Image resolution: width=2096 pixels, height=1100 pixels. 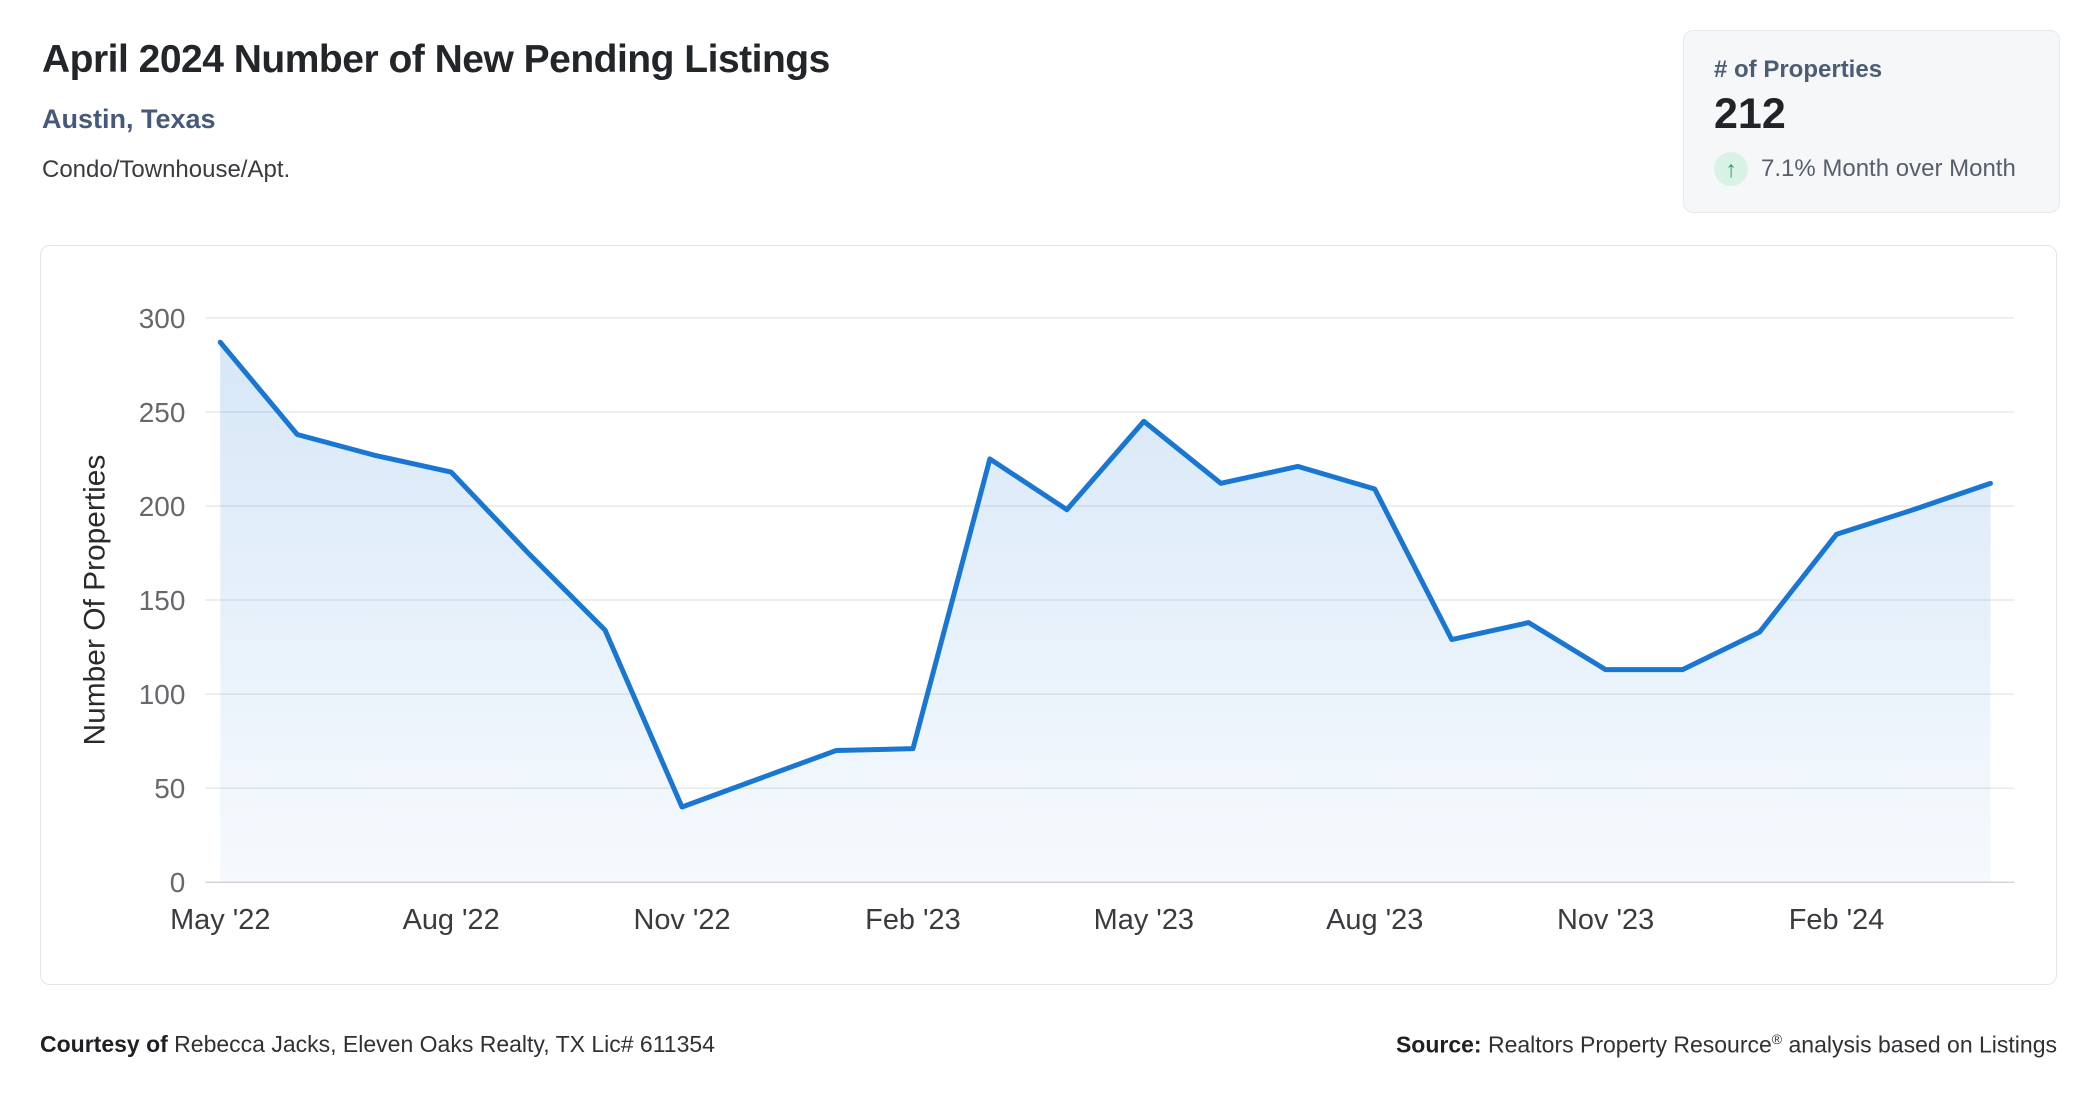 What do you see at coordinates (162, 600) in the screenshot?
I see `y-tick-label: 150` at bounding box center [162, 600].